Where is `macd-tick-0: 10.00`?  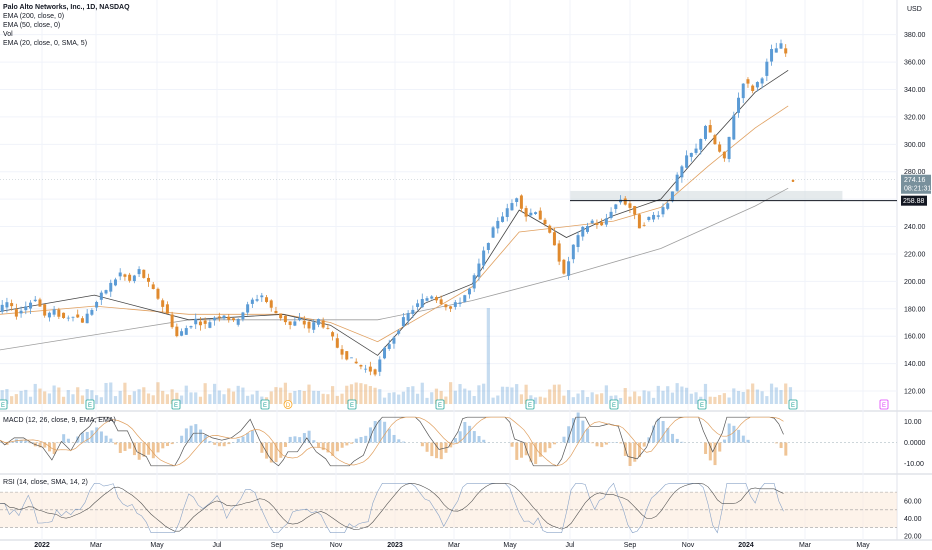 macd-tick-0: 10.00 is located at coordinates (913, 422).